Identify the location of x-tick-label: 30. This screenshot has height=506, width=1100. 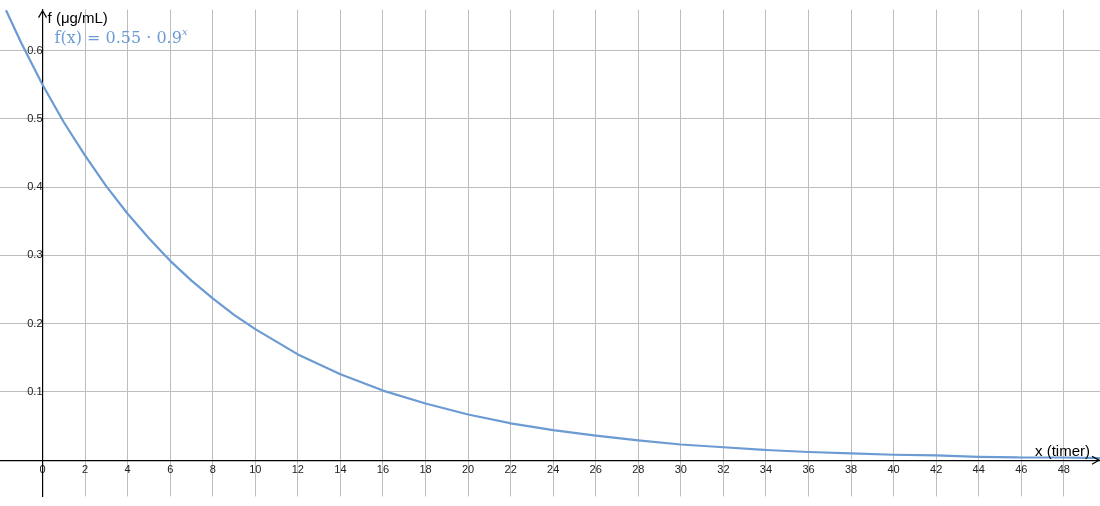
(680, 468).